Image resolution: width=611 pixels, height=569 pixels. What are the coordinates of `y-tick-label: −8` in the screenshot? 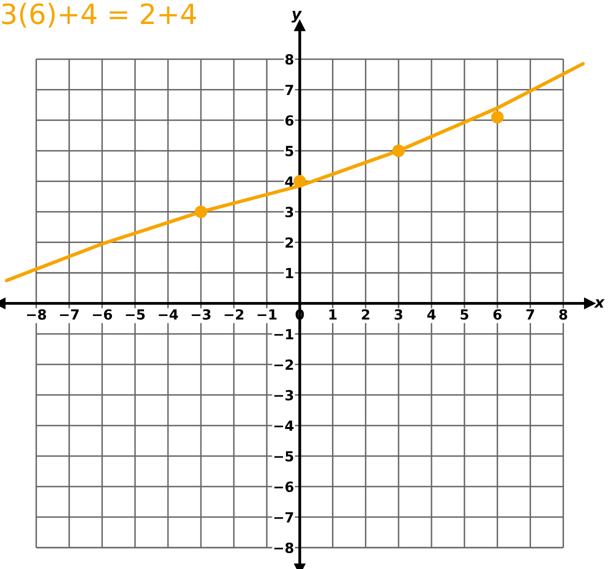 It's located at (284, 548).